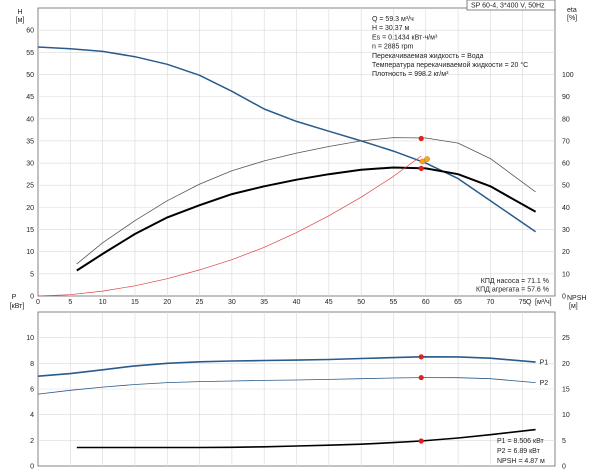 The height and width of the screenshot is (474, 600). What do you see at coordinates (566, 390) in the screenshot?
I see `bottom-y-tick-label-right: 15` at bounding box center [566, 390].